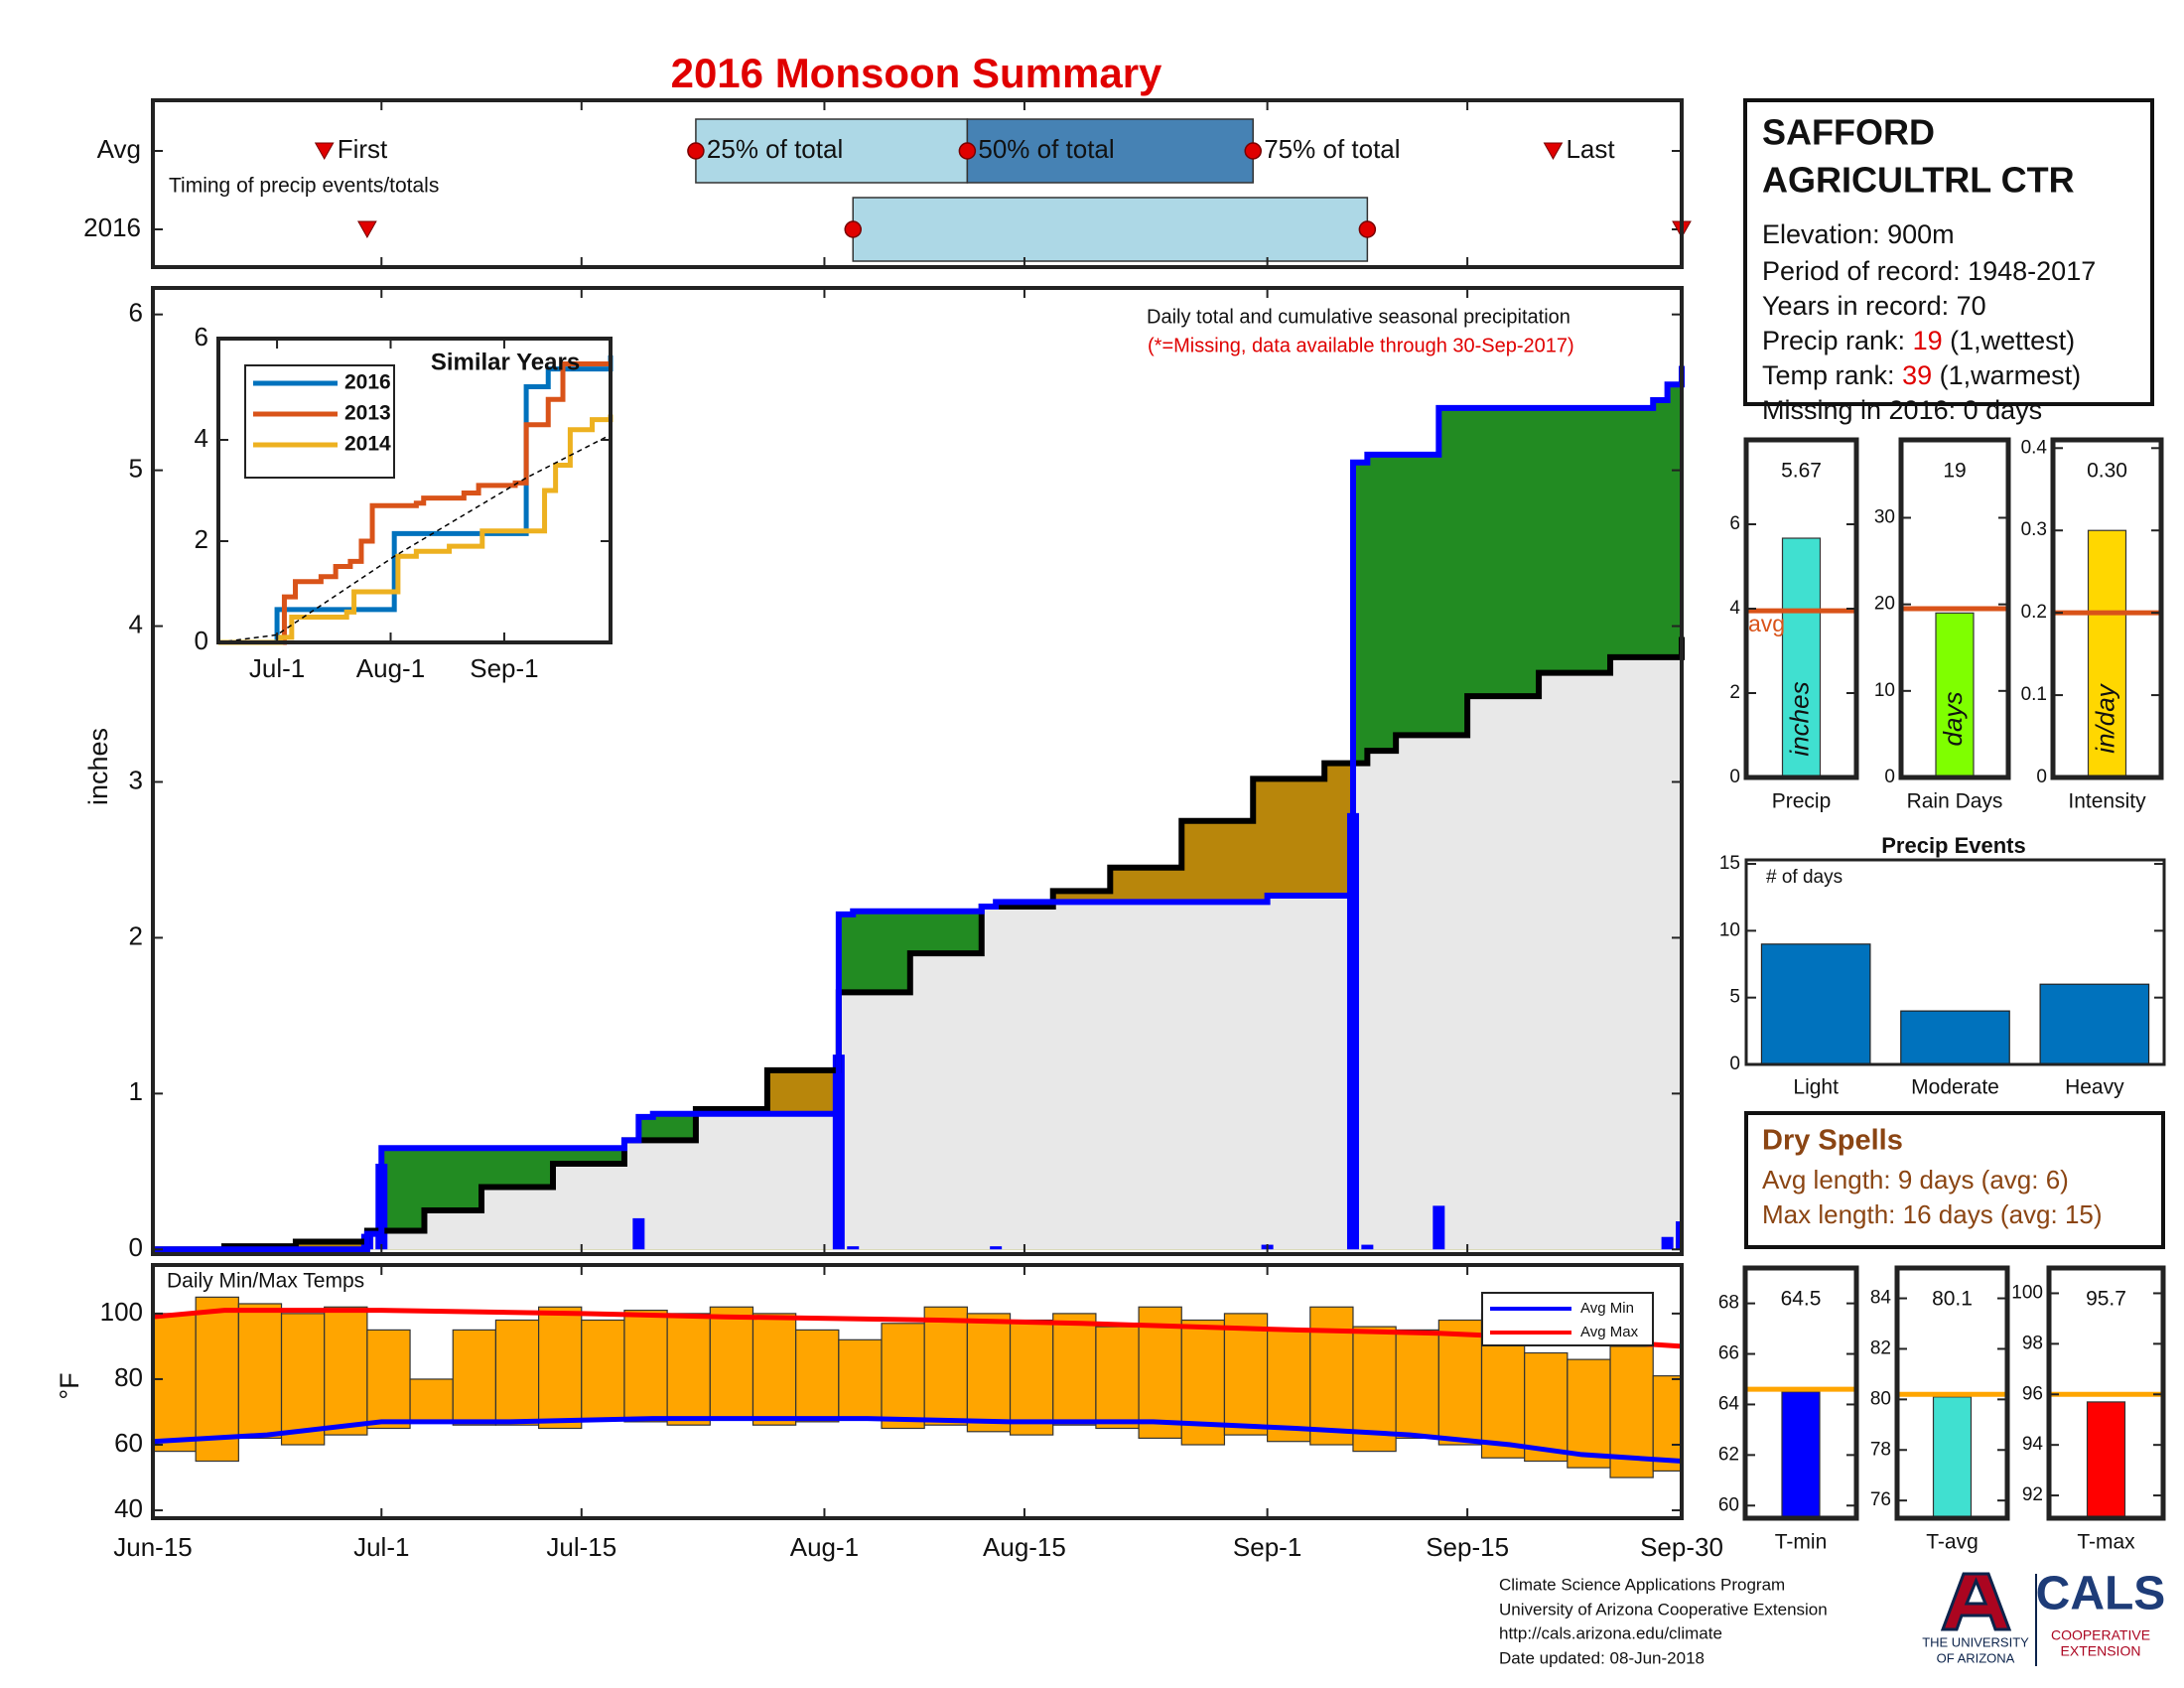 This screenshot has width=2184, height=1688. I want to click on temp-rank: Temp rank: 39 (1,warmest), so click(1921, 375).